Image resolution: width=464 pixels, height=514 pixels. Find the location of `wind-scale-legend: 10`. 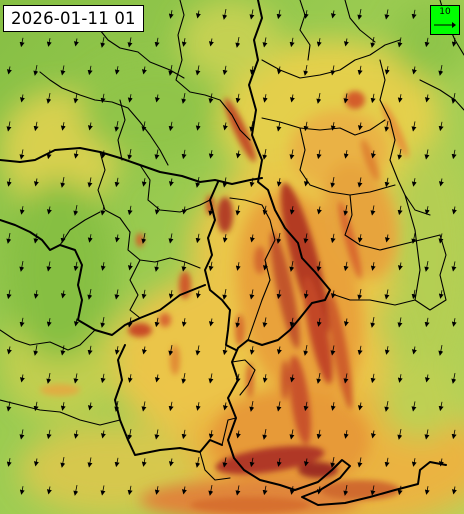

wind-scale-legend: 10 is located at coordinates (445, 20).